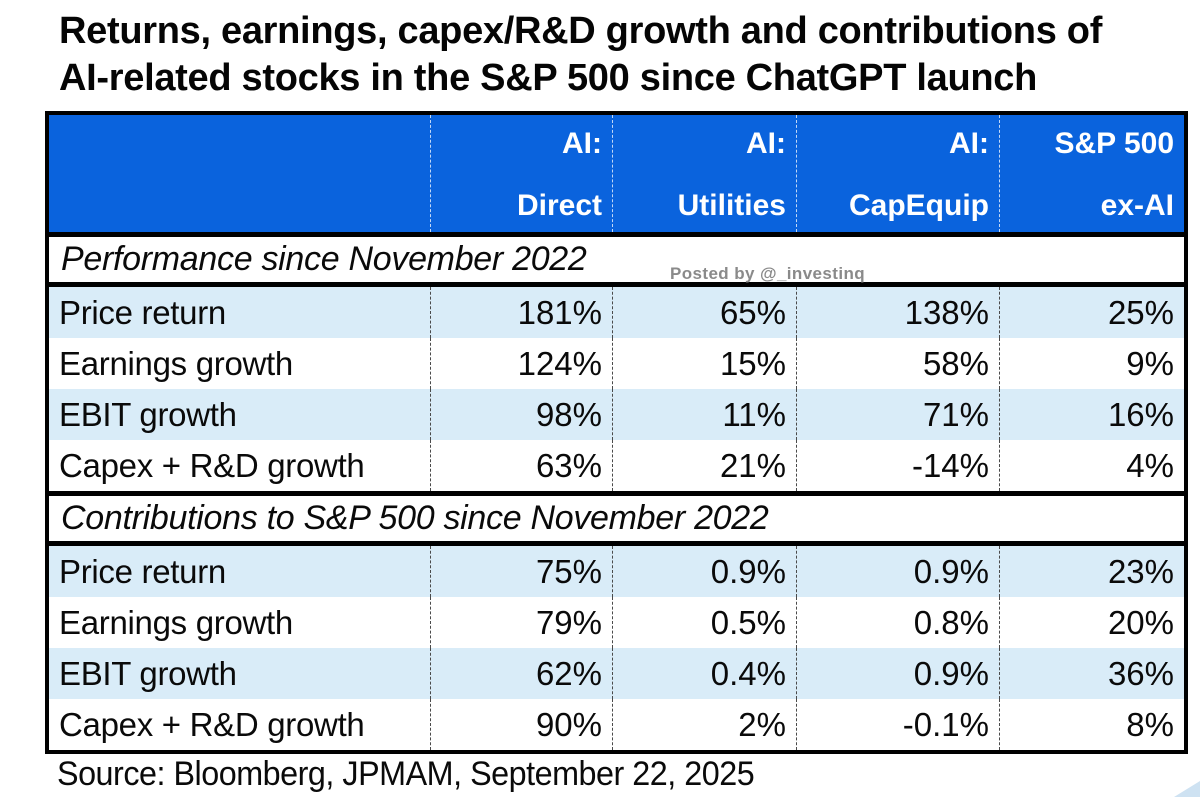  I want to click on cell-value: 138%, so click(897, 312).